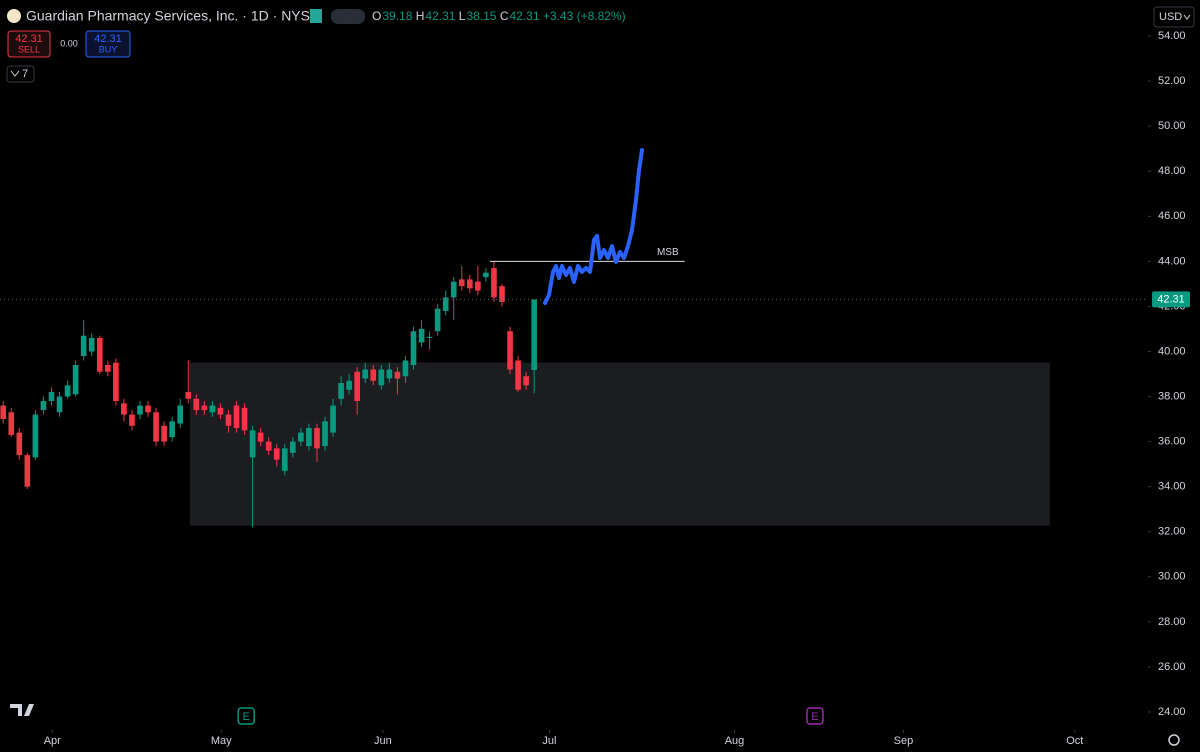  What do you see at coordinates (1172, 216) in the screenshot?
I see `y-tick-label: 46.00` at bounding box center [1172, 216].